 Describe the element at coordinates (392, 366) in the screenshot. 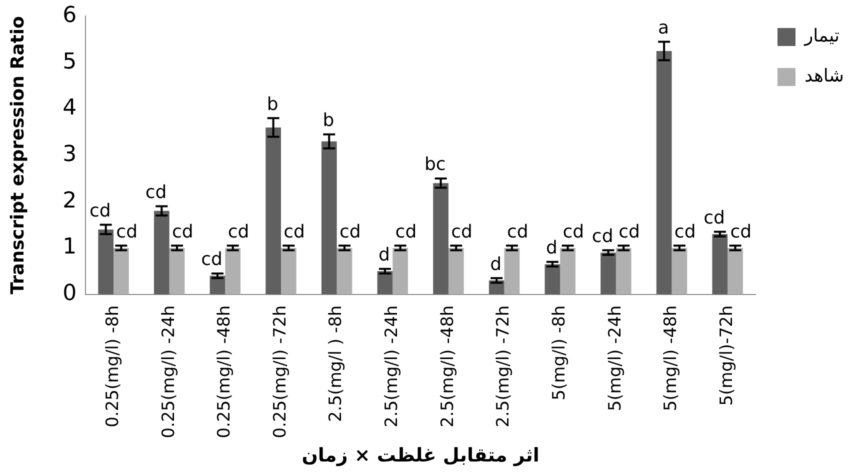

I see `x-tick-label: 2.5(mg/l) -24h` at that location.